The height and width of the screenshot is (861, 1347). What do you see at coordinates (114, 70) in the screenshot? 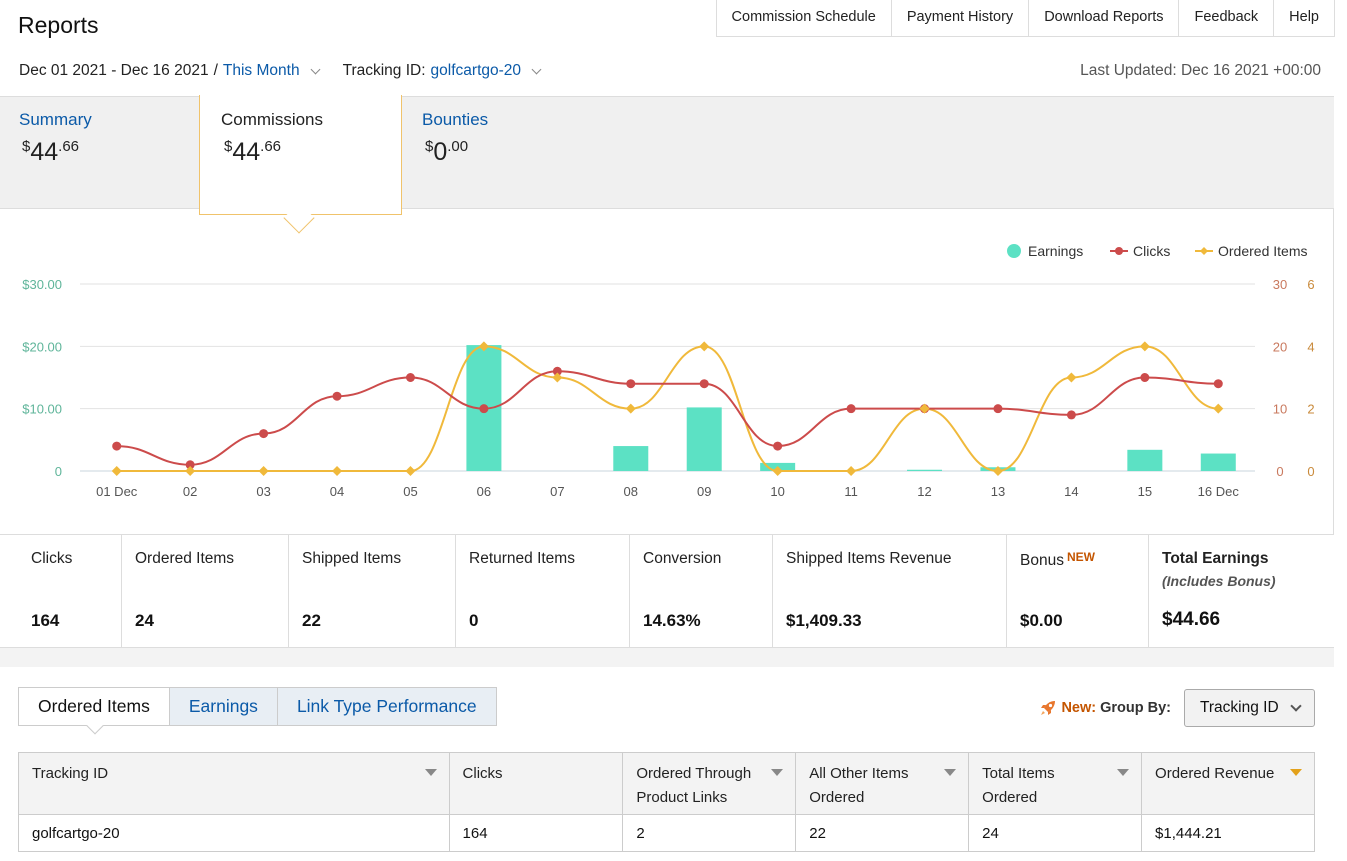
I see `date-range: Dec 01 2021 - Dec 16 2021` at bounding box center [114, 70].